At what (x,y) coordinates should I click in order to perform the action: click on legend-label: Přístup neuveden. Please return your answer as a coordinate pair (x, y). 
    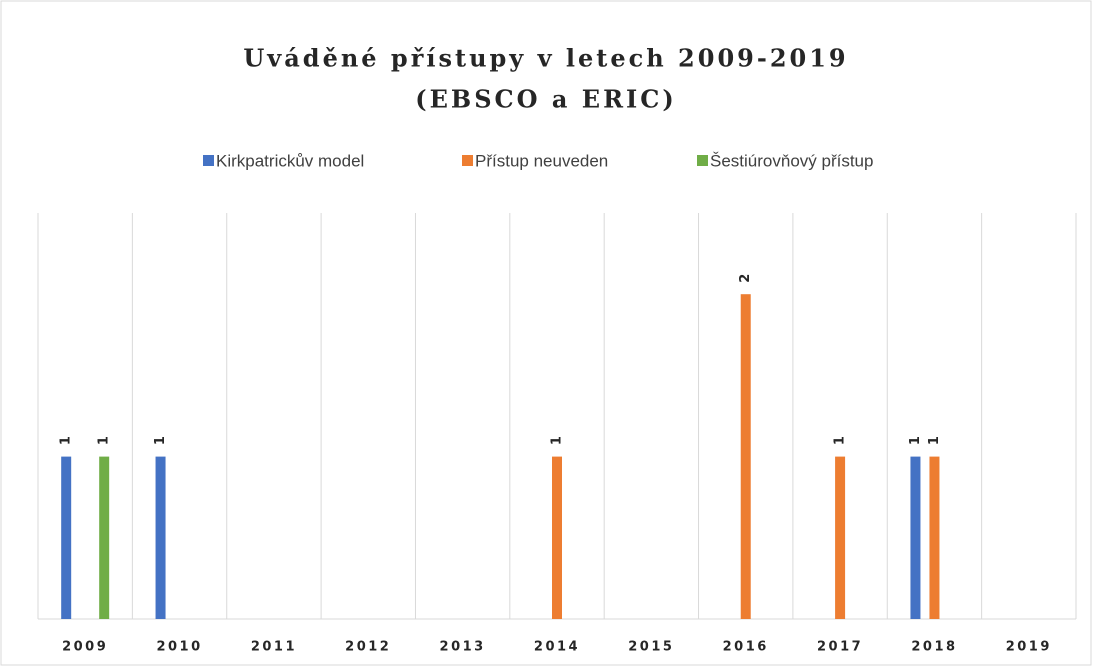
    Looking at the image, I should click on (541, 160).